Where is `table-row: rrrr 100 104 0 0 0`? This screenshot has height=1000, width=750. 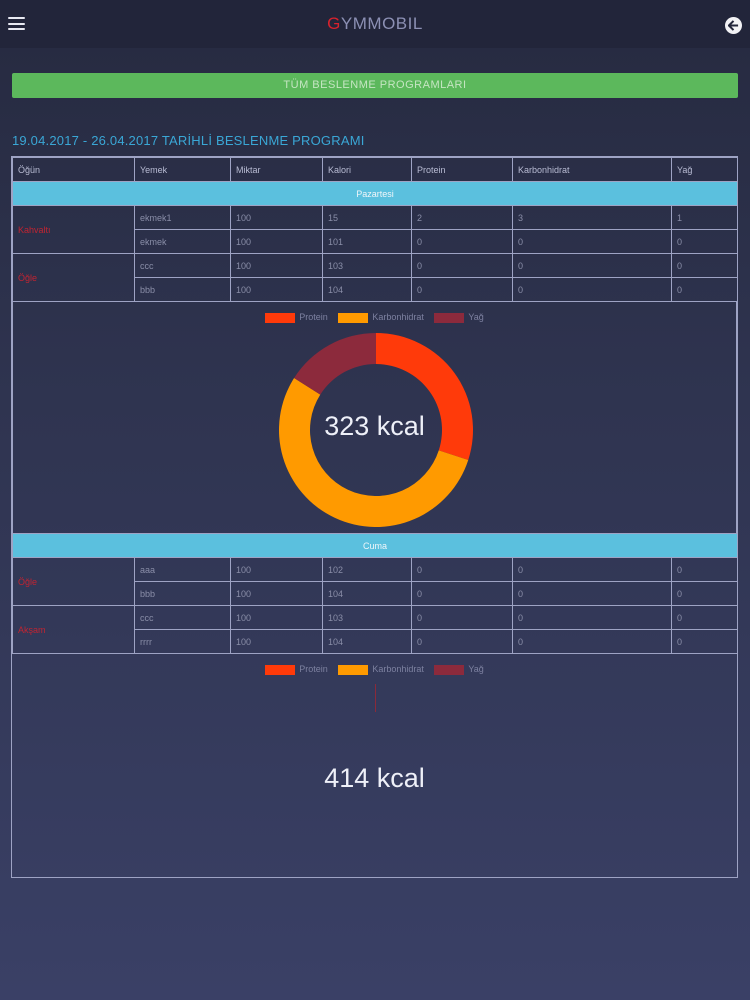 table-row: rrrr 100 104 0 0 0 is located at coordinates (376, 641).